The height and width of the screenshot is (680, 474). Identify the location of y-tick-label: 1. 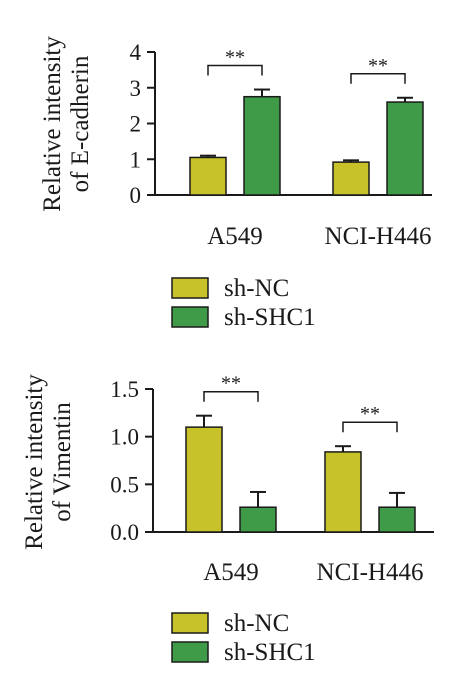
(136, 159).